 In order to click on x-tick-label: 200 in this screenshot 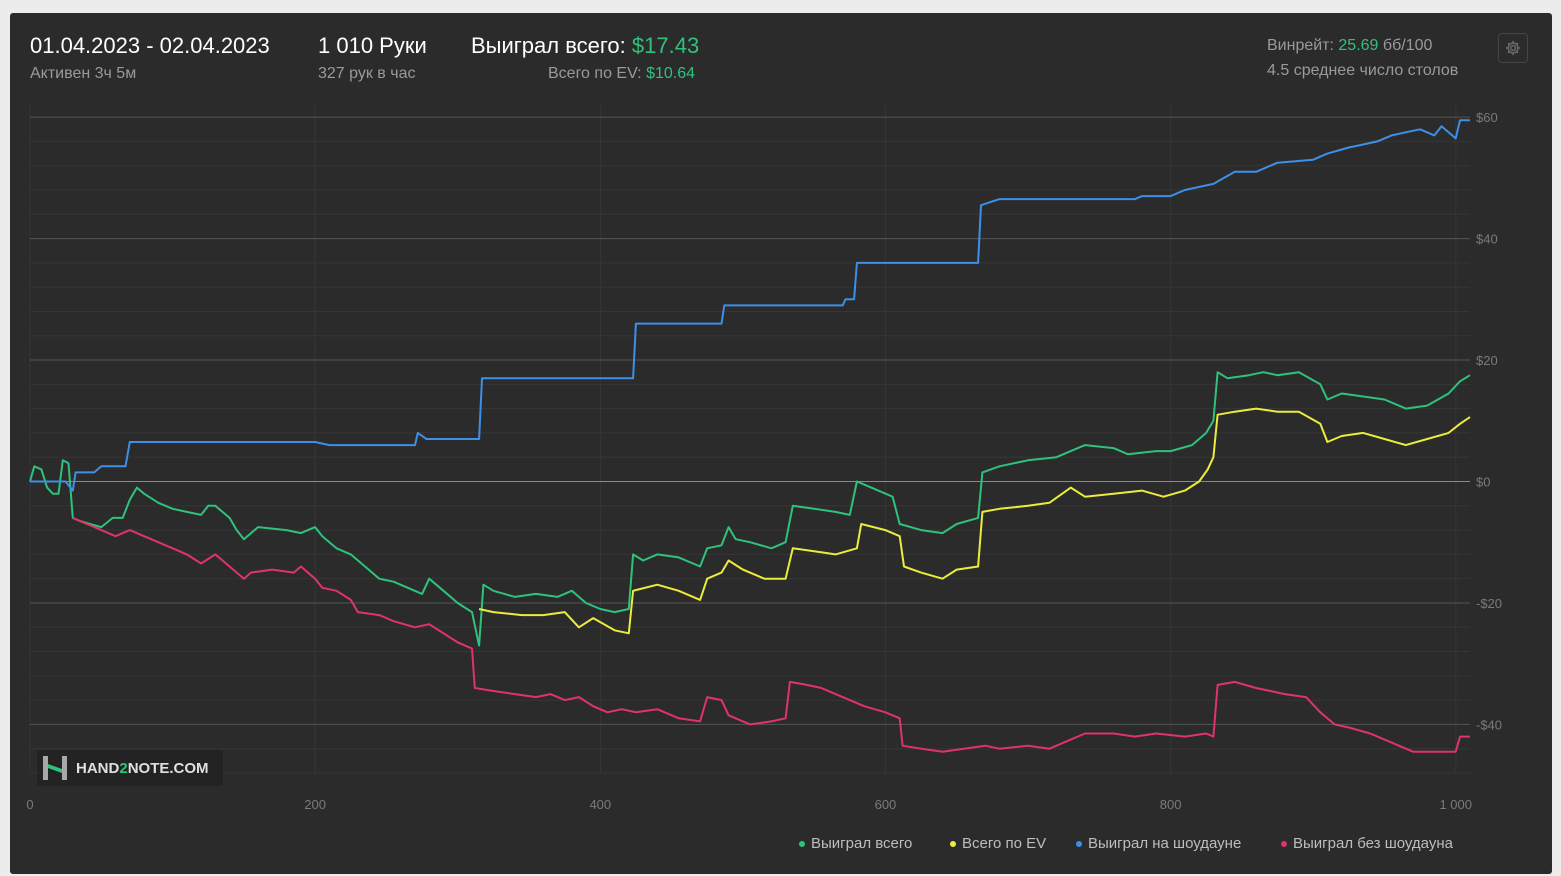, I will do `click(315, 804)`.